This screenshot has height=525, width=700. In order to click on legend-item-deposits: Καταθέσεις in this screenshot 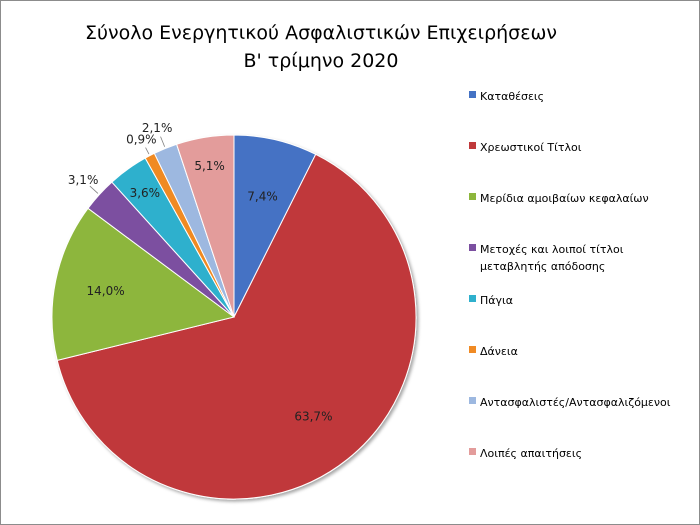, I will do `click(581, 96)`.